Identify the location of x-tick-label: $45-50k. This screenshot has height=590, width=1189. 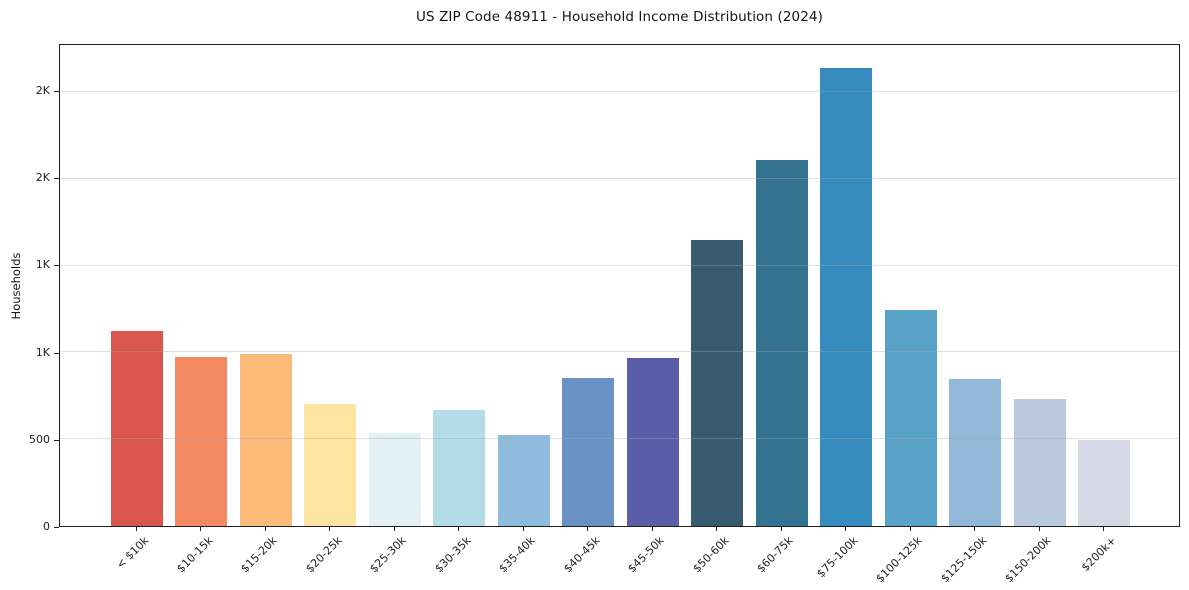
(646, 555).